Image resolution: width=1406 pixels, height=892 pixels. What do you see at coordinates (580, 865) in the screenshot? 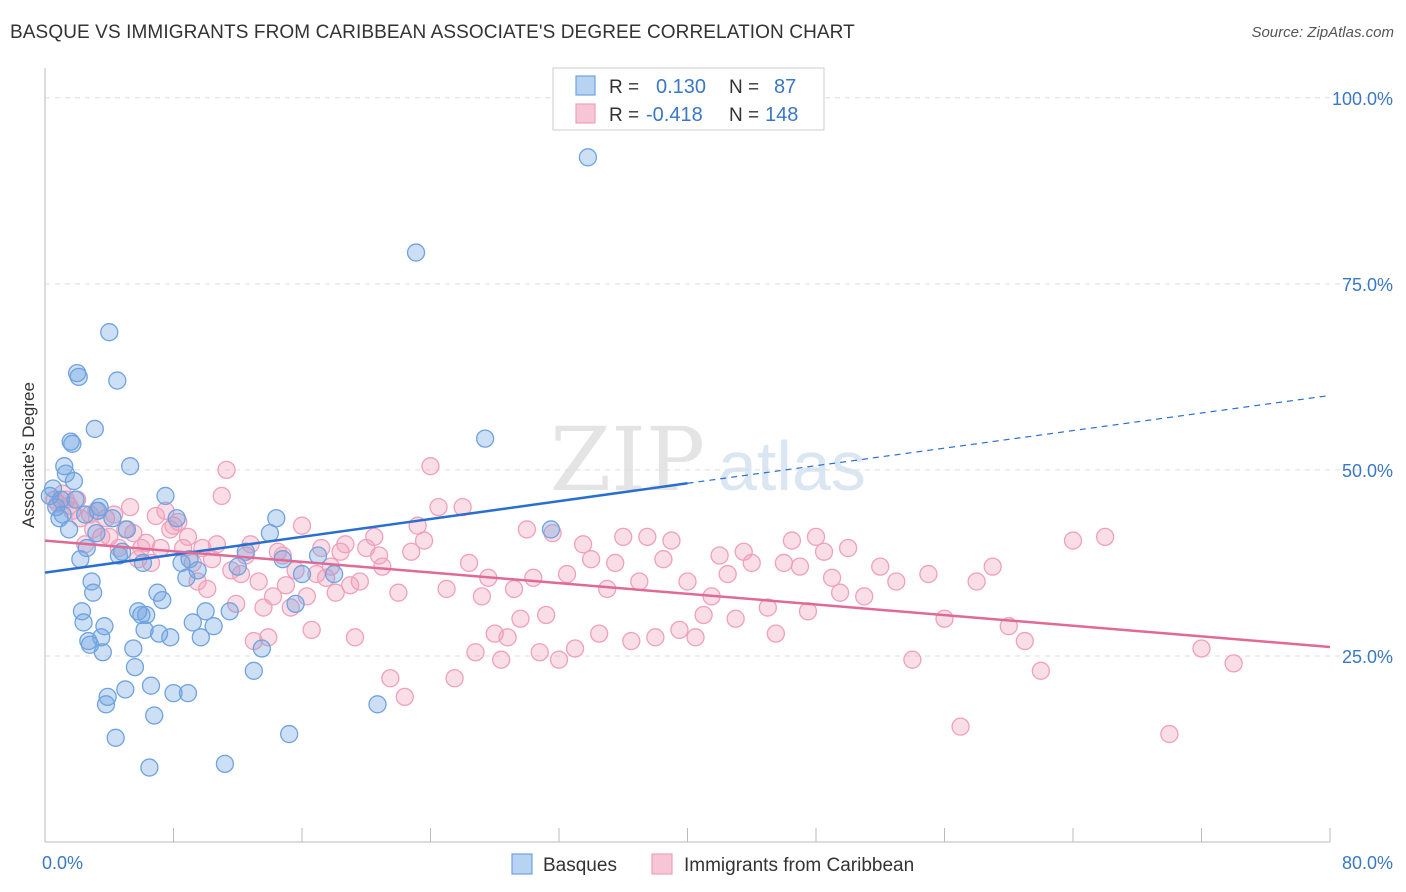
I see `bottom-legend-basques: Basques` at bounding box center [580, 865].